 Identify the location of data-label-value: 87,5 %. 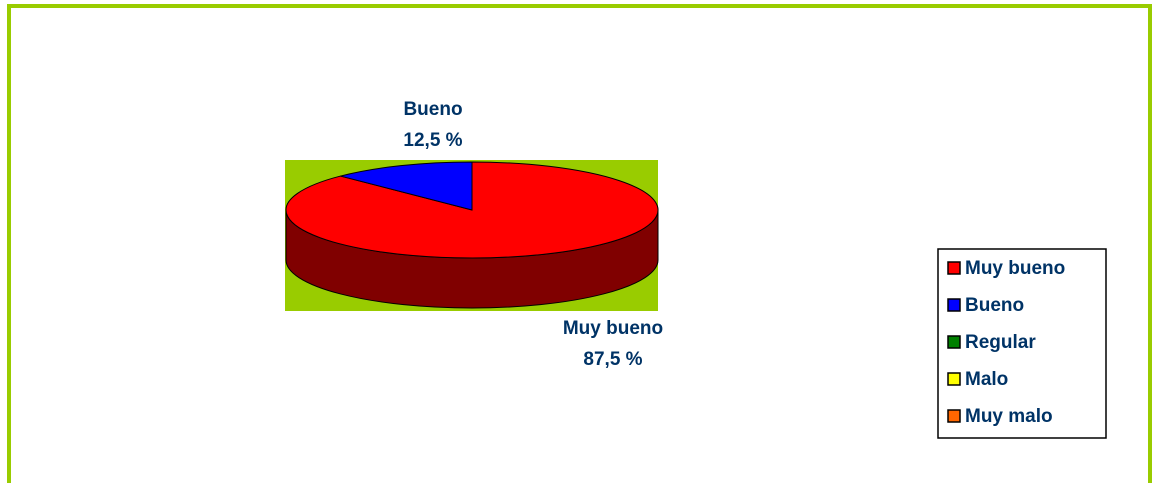
(612, 359).